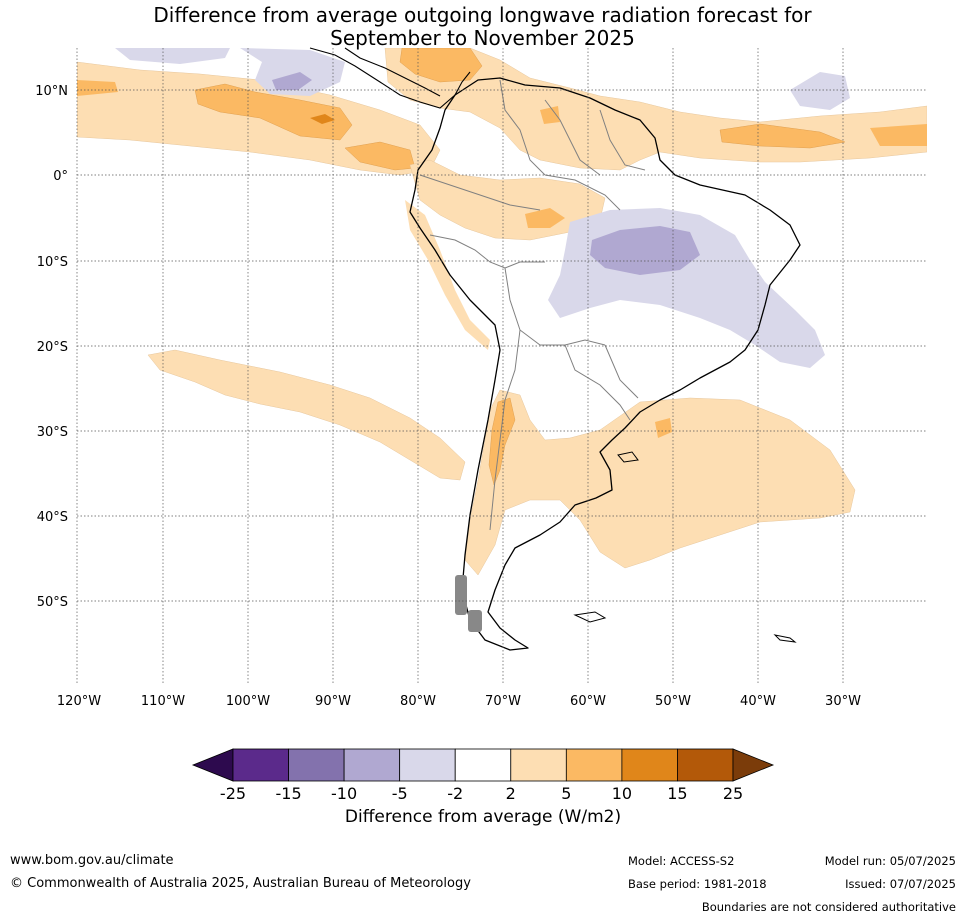 The height and width of the screenshot is (919, 965). Describe the element at coordinates (890, 861) in the screenshot. I see `footer-model-run: Model run: 05/07/2025` at that location.